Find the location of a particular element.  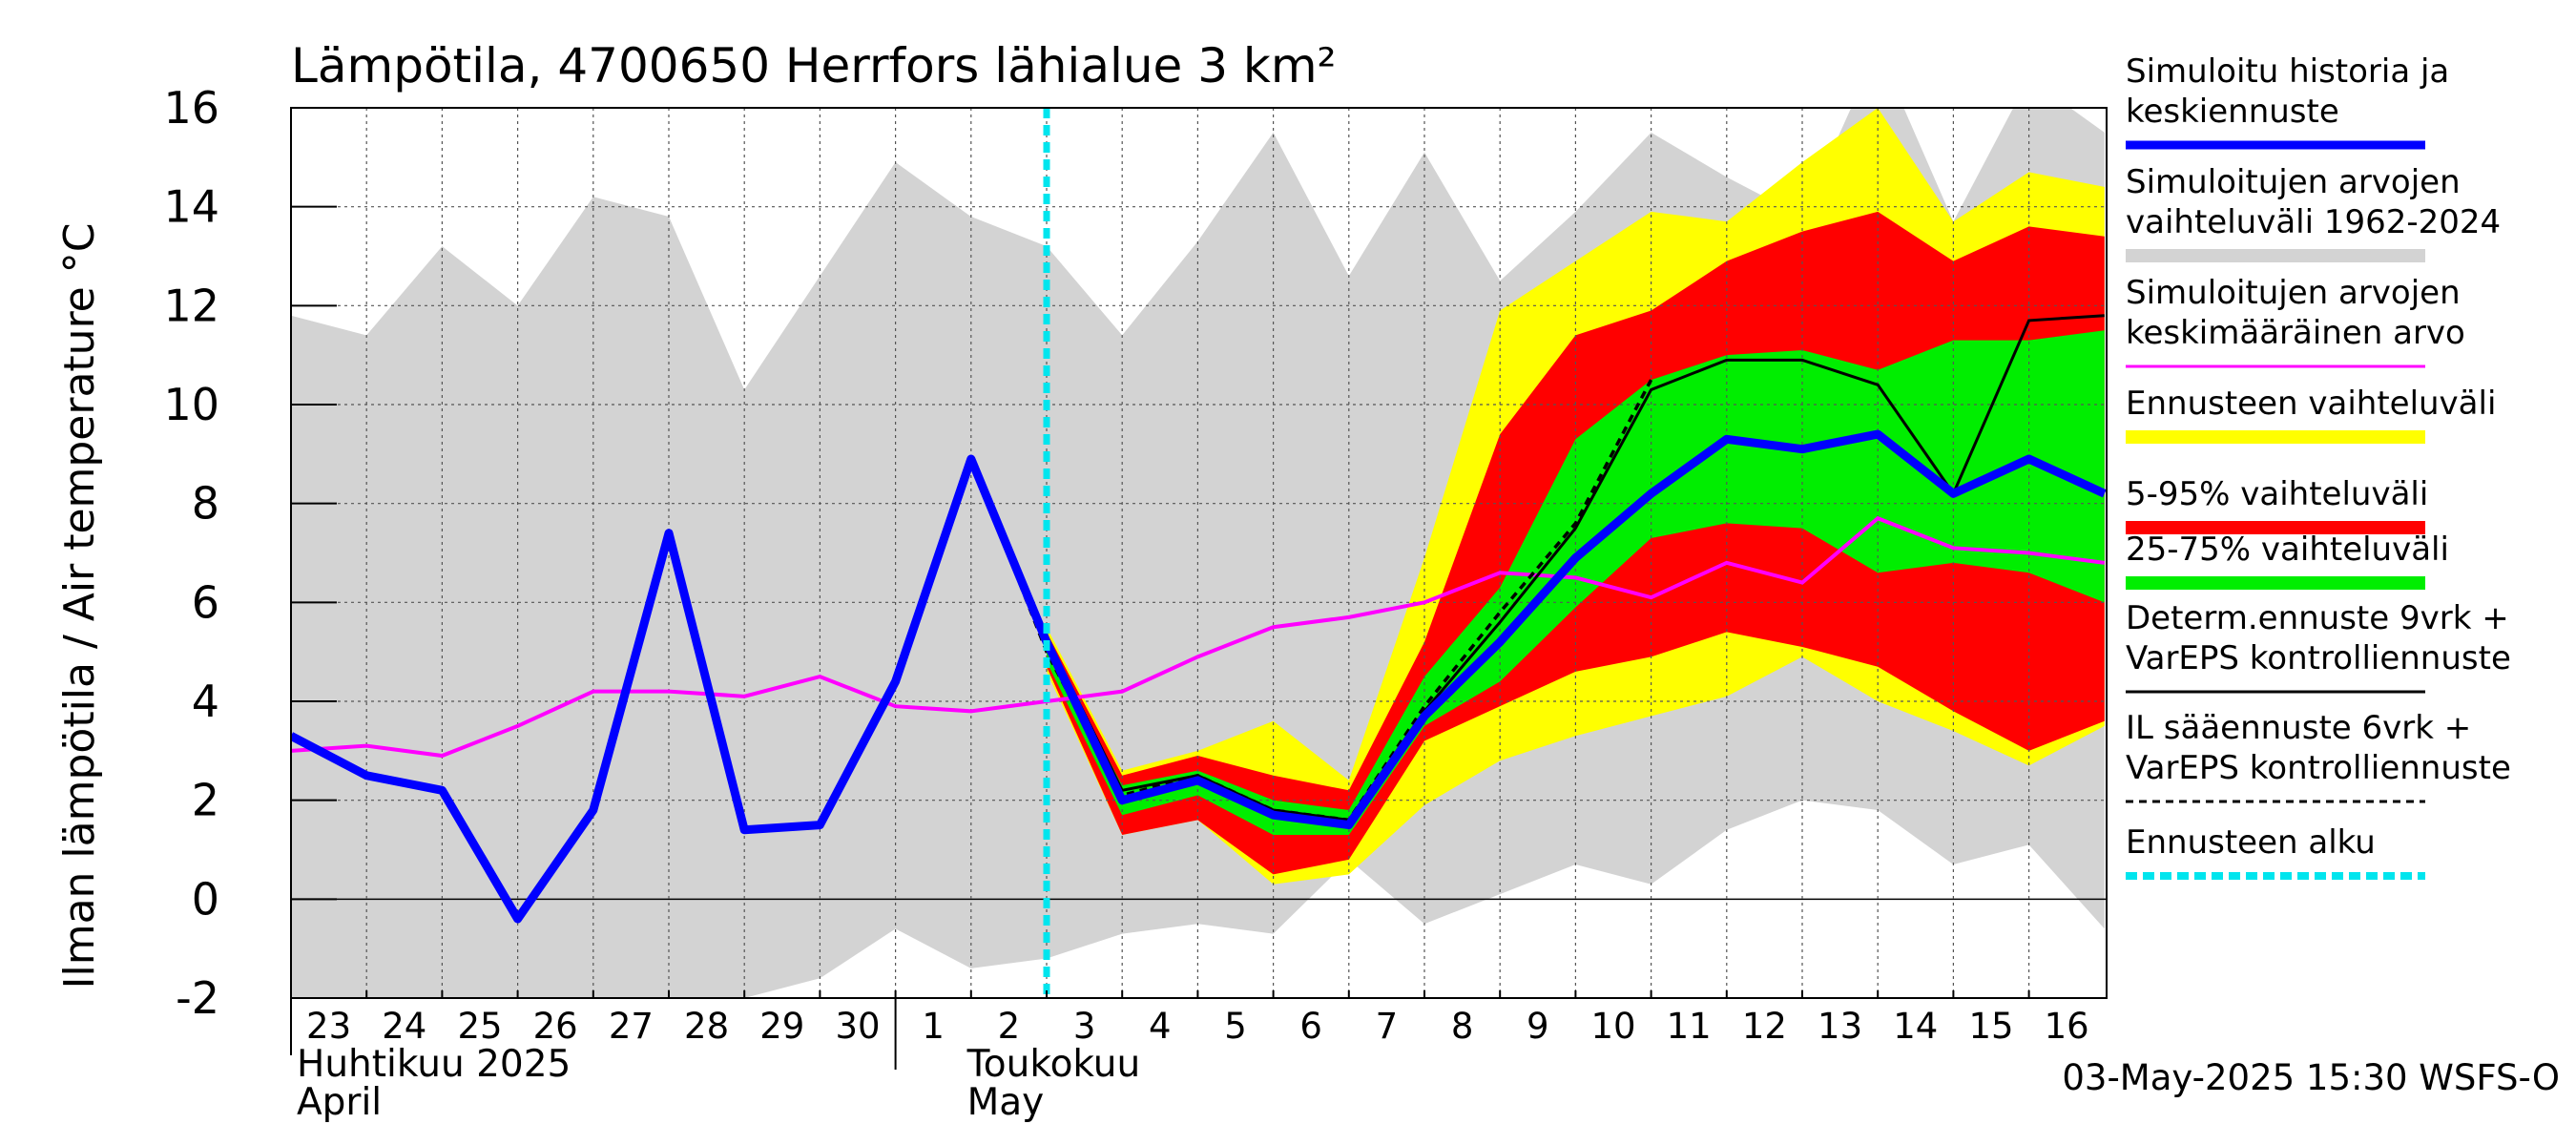

x-tick-label: 13 is located at coordinates (1840, 1026).